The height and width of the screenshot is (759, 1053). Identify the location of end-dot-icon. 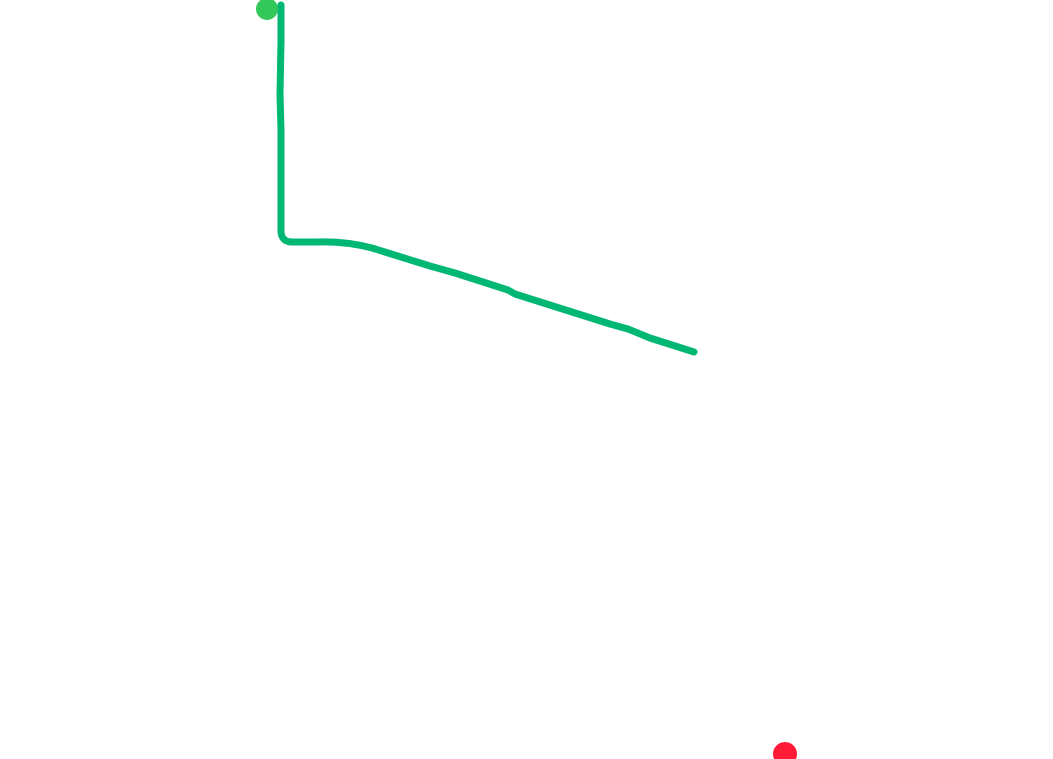
(785, 750).